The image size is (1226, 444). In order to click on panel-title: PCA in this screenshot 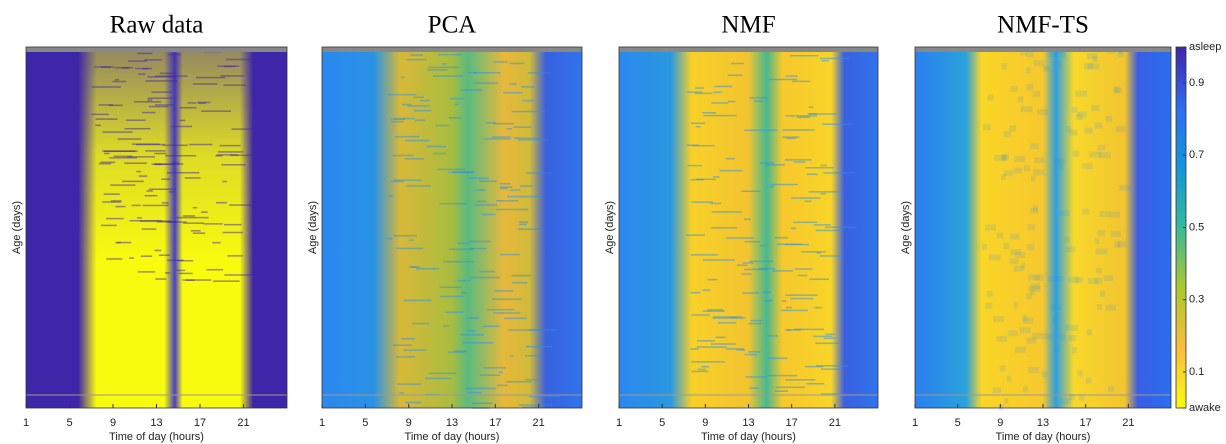, I will do `click(452, 25)`.